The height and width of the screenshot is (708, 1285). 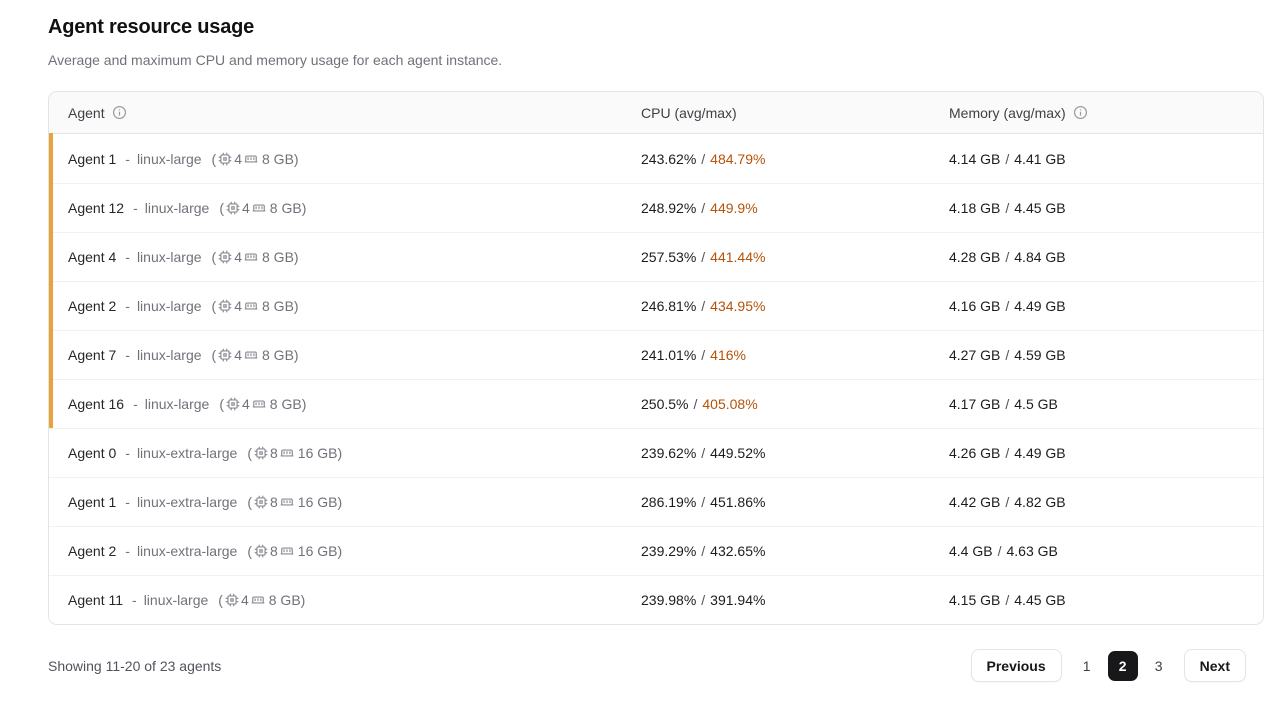 What do you see at coordinates (975, 306) in the screenshot?
I see `memory-avg-value: 4.16 GB` at bounding box center [975, 306].